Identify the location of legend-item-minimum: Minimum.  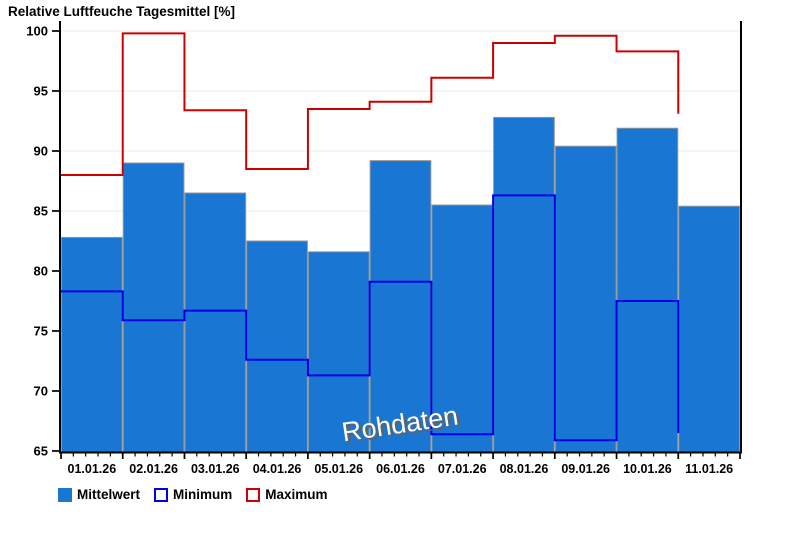
(193, 494).